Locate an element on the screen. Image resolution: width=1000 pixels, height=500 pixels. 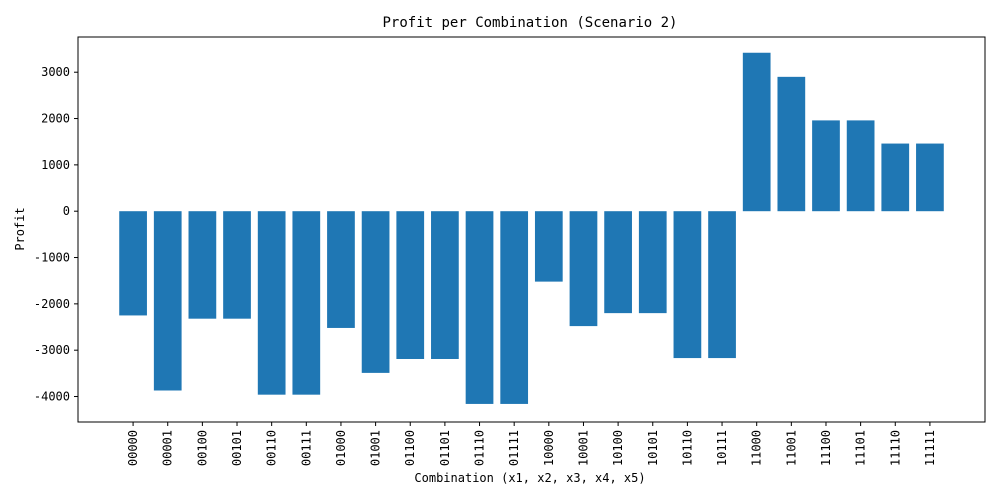
x-axis-label: Combination (x1, x2, x3, x4, x5) is located at coordinates (529, 478).